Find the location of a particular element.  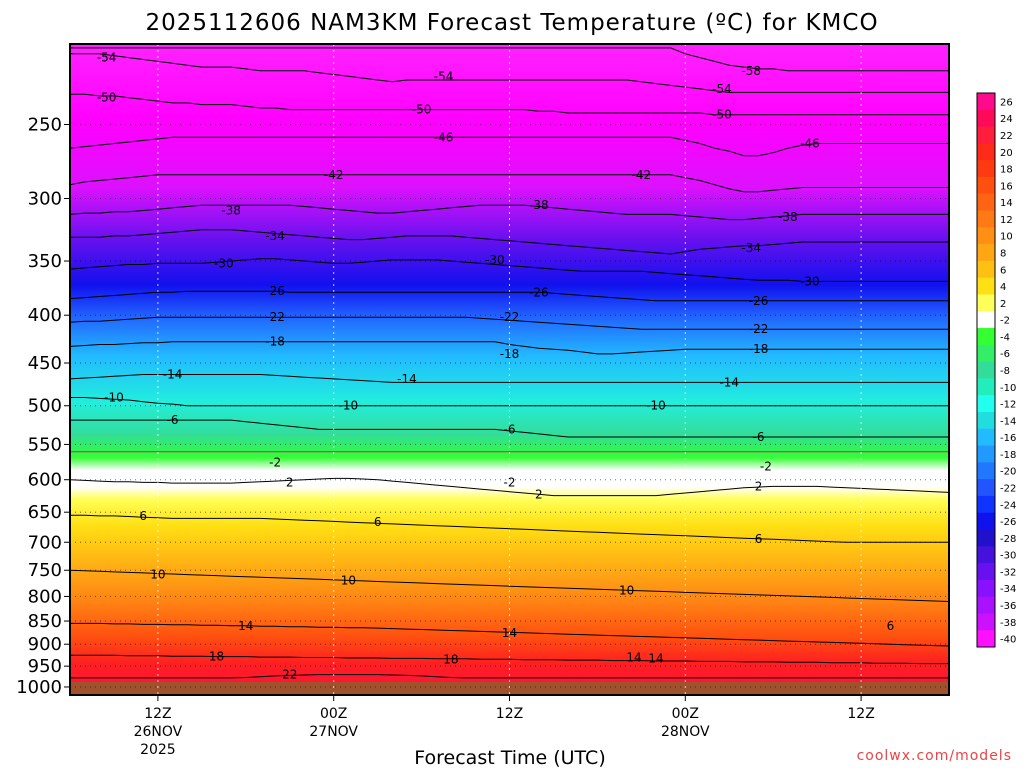

x-axis: 12Z 26NOV 2025 00Z 27NOV 12Z 00Z 28NOV 12Z is located at coordinates (504, 726).